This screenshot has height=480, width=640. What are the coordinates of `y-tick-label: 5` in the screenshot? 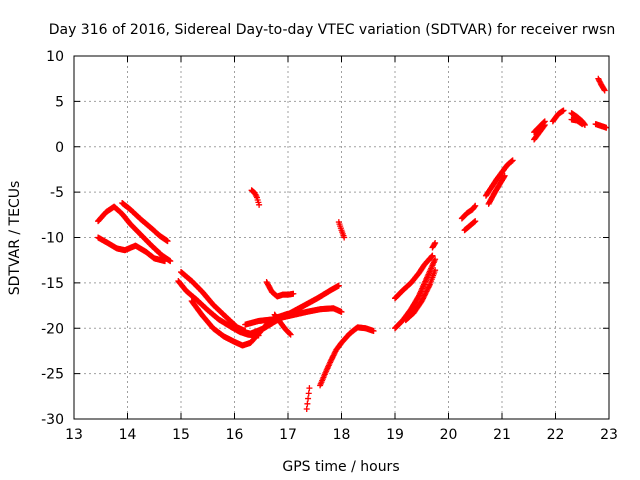 It's located at (59, 102).